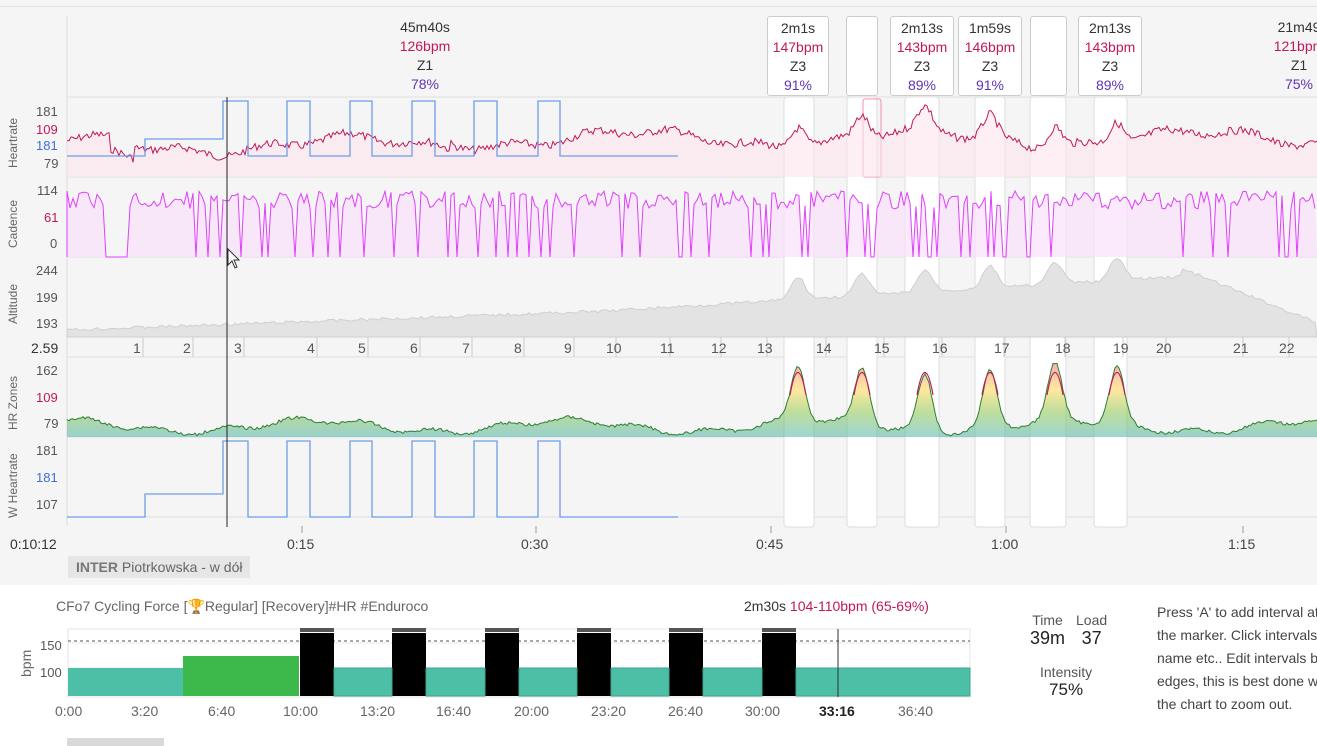 The width and height of the screenshot is (1317, 746). What do you see at coordinates (1237, 681) in the screenshot?
I see `help-line: edges, this is best done with` at bounding box center [1237, 681].